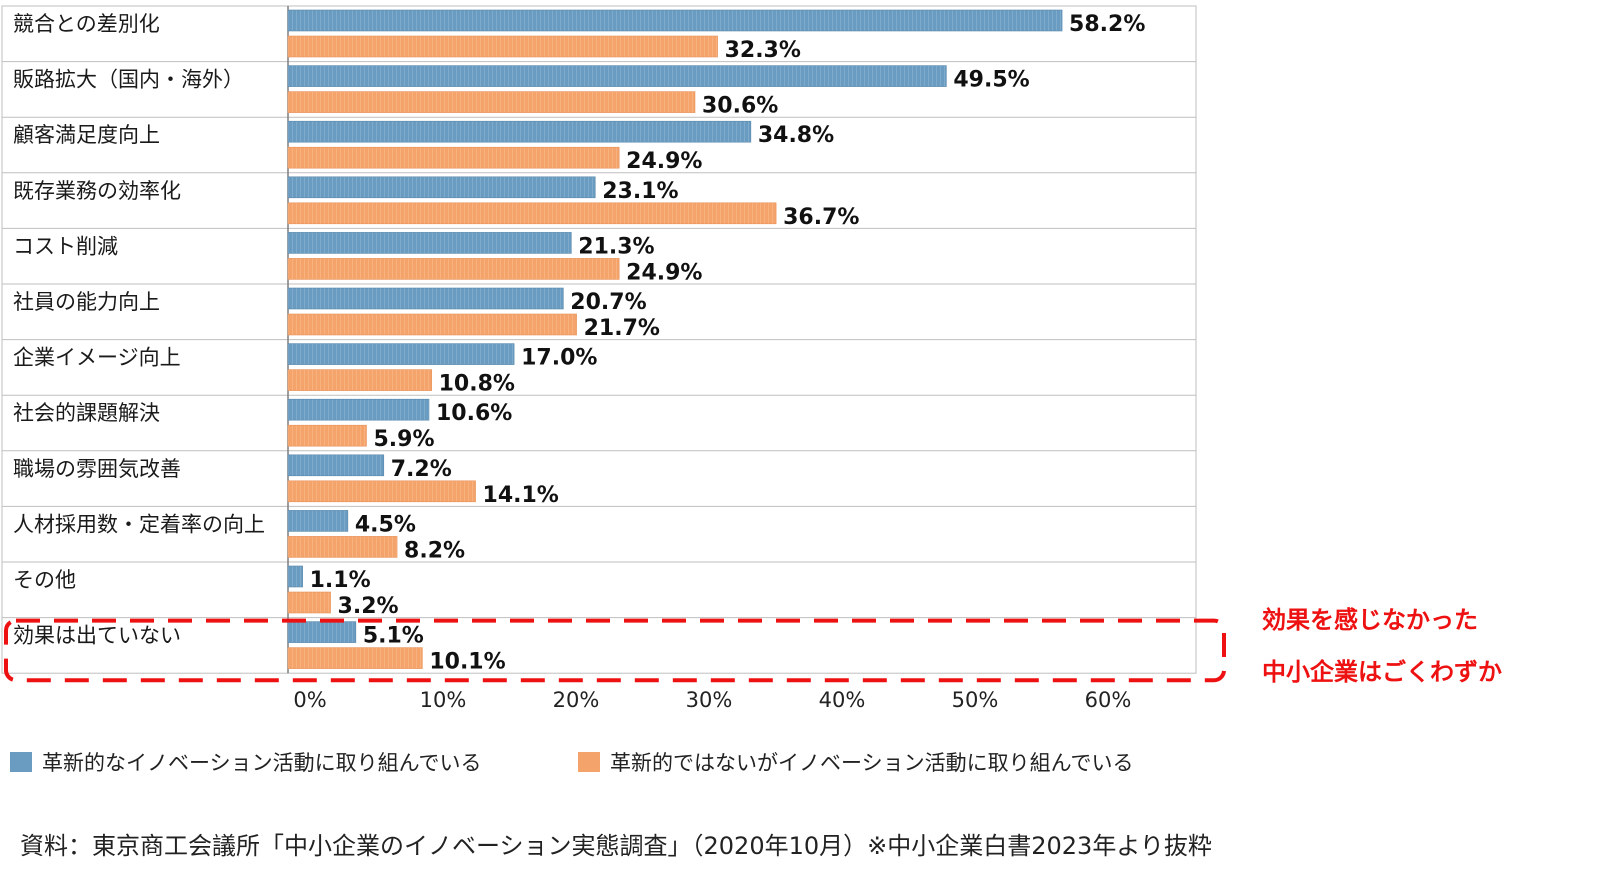  Describe the element at coordinates (842, 700) in the screenshot. I see `x-tick-label: 40%` at that location.